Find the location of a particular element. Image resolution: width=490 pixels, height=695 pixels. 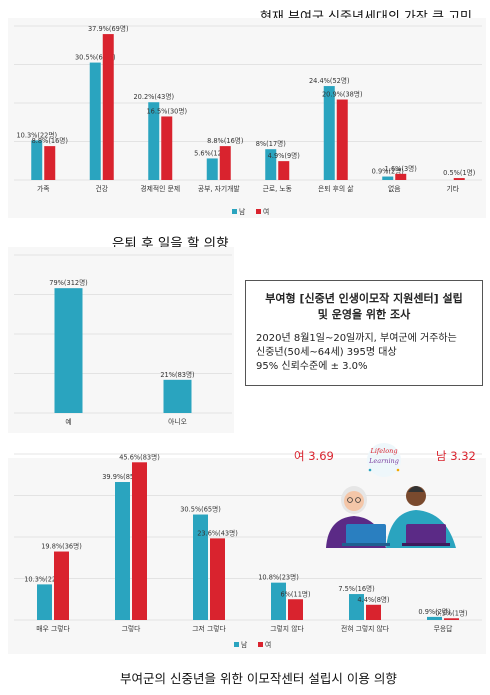

retire-bar-chart: 79%(312명) 예 21%(83명) 아니오 is located at coordinates (121, 340).